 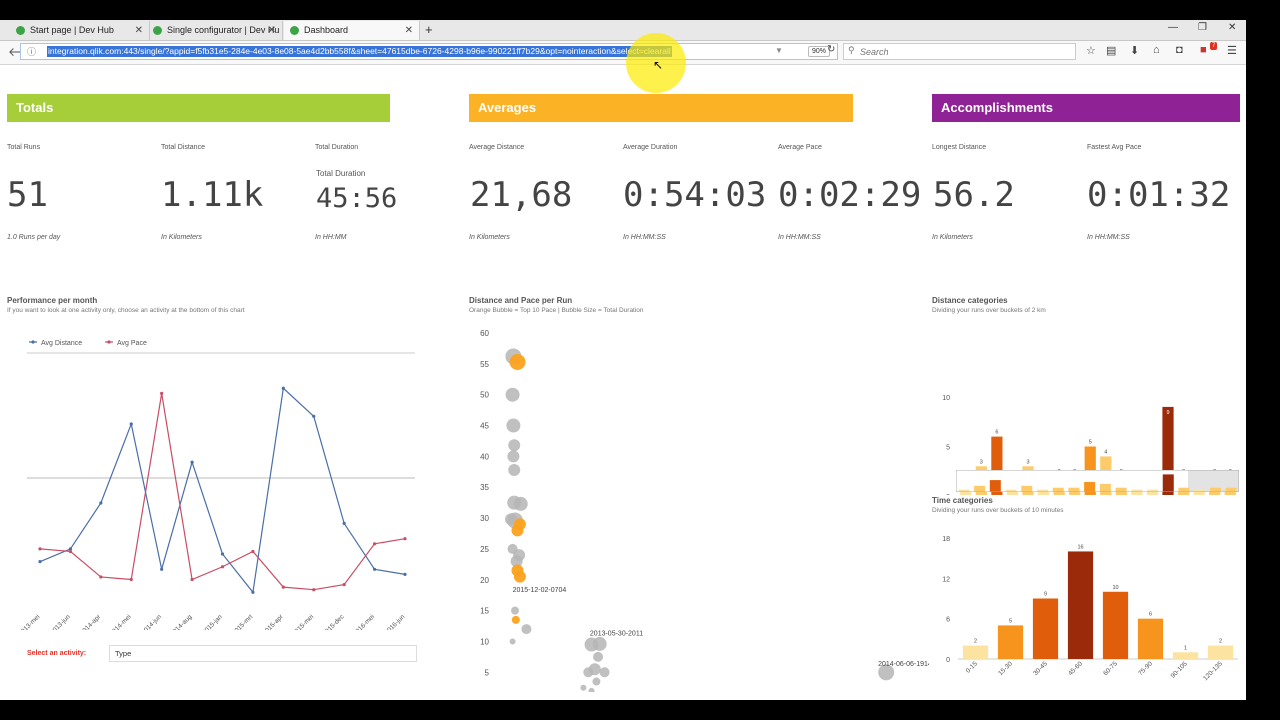 I want to click on tab-single-configurator: Single configurator | Dev Hu ✕, so click(x=215, y=30).